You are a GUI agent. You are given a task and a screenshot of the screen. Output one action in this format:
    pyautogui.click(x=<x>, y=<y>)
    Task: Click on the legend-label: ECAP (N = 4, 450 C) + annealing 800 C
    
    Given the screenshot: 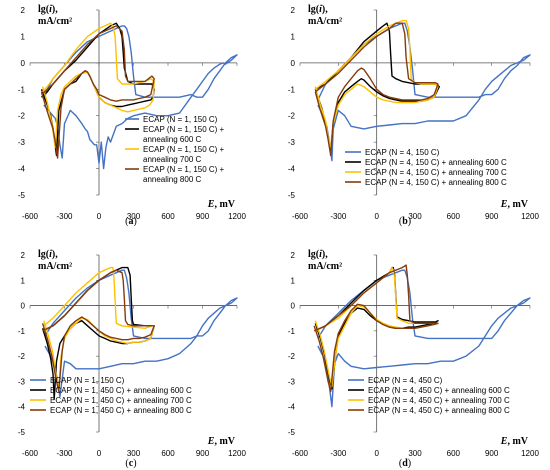 What is the action you would take?
    pyautogui.click(x=439, y=410)
    